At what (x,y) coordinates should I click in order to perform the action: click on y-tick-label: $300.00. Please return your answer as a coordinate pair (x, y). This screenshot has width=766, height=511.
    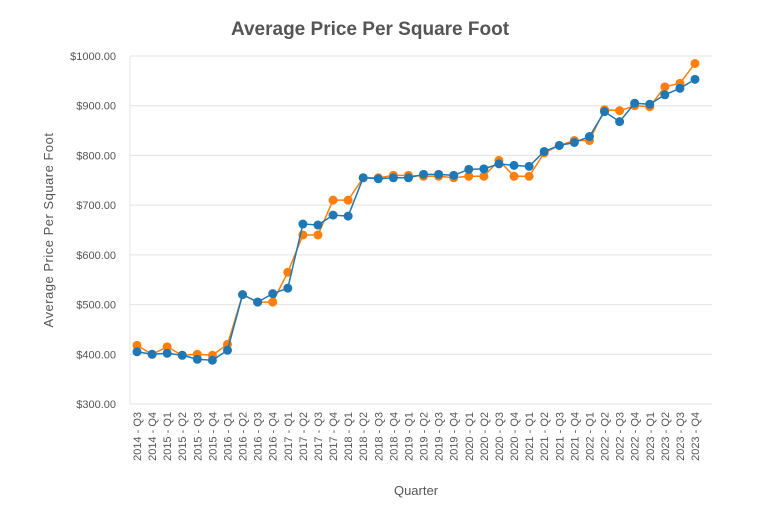
    Looking at the image, I should click on (96, 405).